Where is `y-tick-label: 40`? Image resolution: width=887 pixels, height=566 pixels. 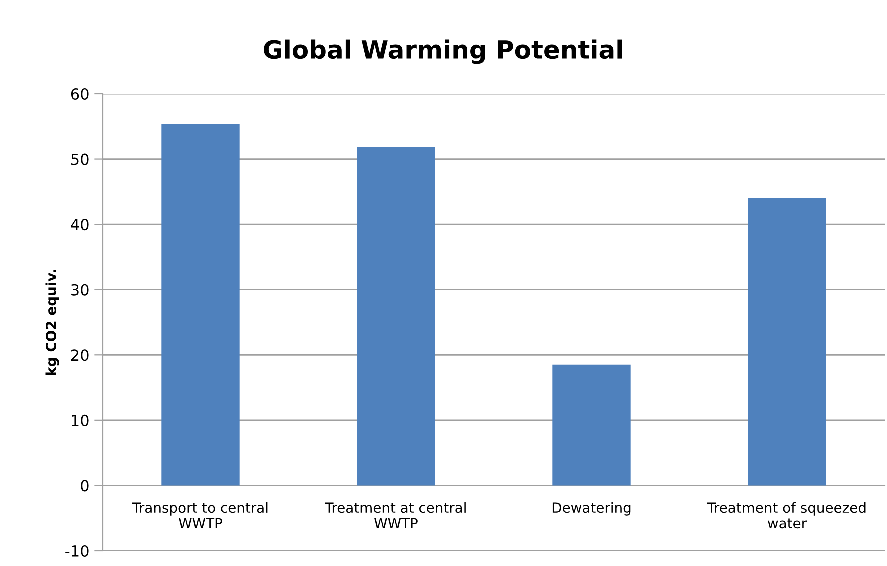
y-tick-label: 40 is located at coordinates (80, 225).